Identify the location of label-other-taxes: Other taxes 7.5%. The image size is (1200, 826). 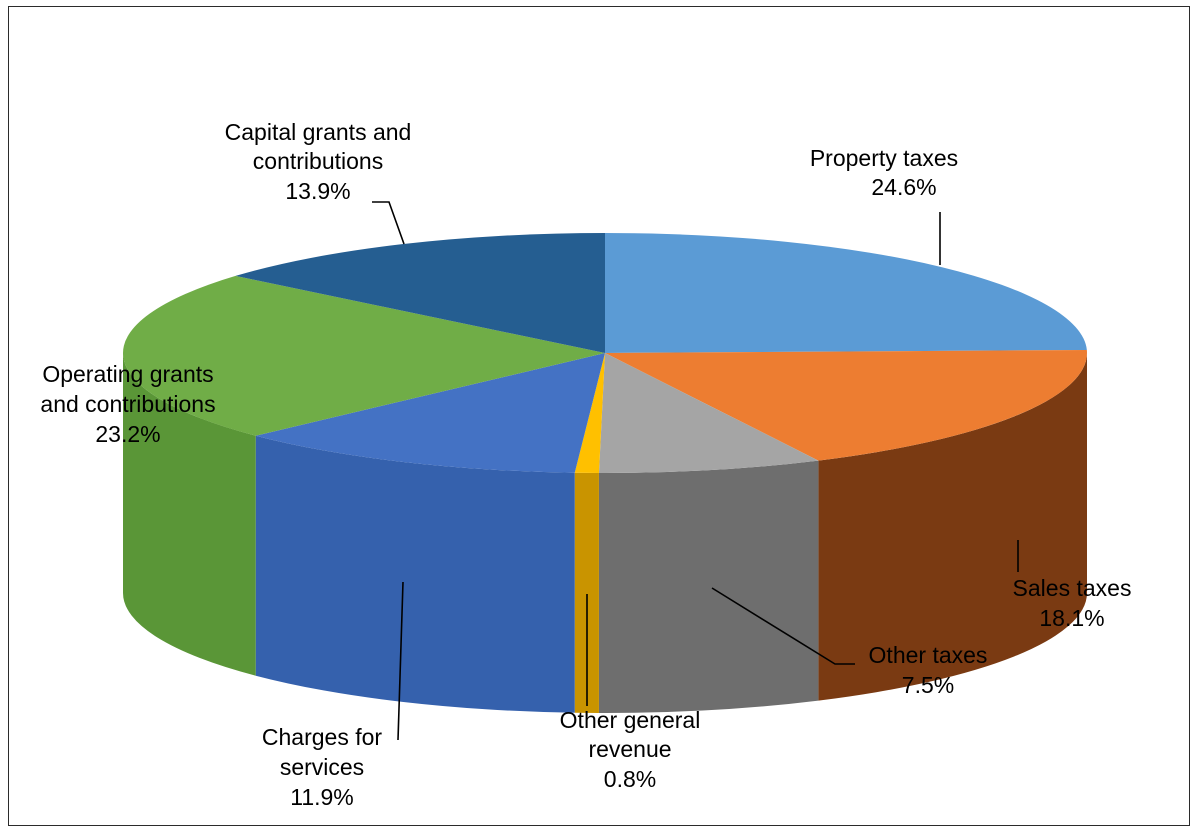
(928, 670).